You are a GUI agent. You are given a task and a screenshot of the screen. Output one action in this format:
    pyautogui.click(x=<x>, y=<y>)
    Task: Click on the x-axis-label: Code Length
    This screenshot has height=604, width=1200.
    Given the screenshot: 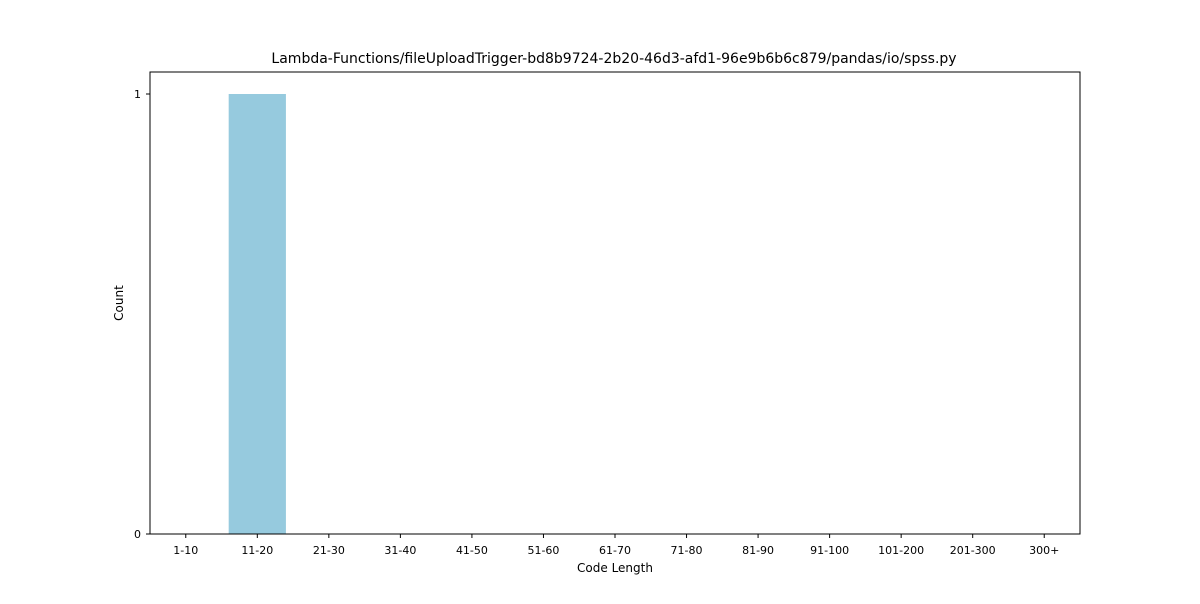 What is the action you would take?
    pyautogui.click(x=615, y=568)
    